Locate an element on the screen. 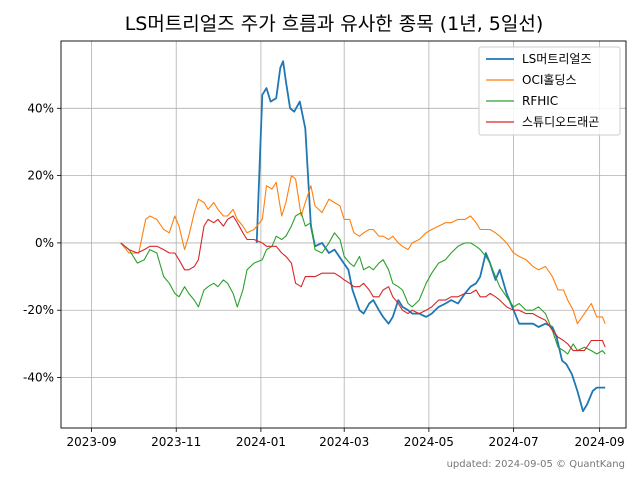 This screenshot has width=640, height=480. x-tick-label: 2024-09 is located at coordinates (600, 442).